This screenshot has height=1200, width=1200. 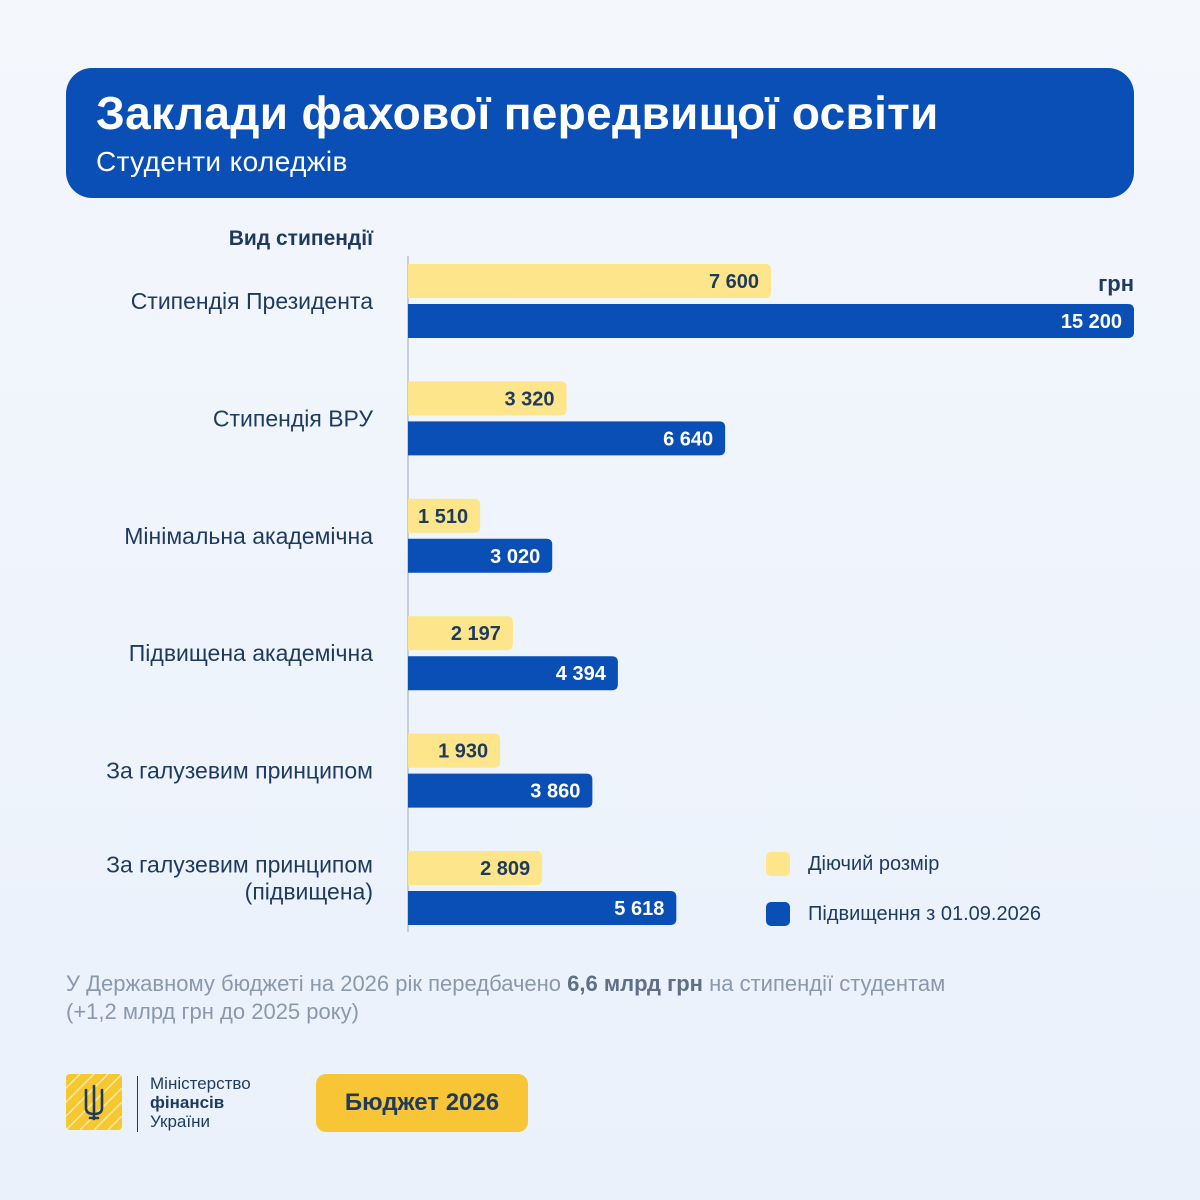 I want to click on value-label-increase-5: 5 618, so click(x=639, y=909).